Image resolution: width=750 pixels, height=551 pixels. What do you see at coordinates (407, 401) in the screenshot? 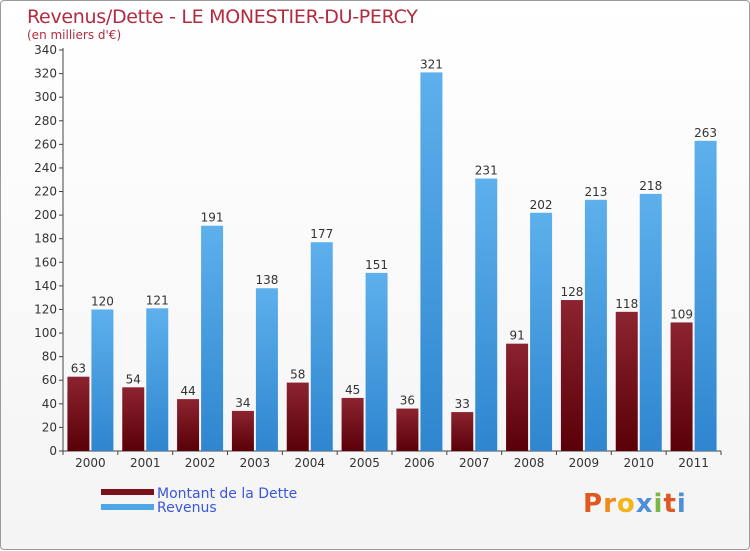
I see `data-label-debt: 36` at bounding box center [407, 401].